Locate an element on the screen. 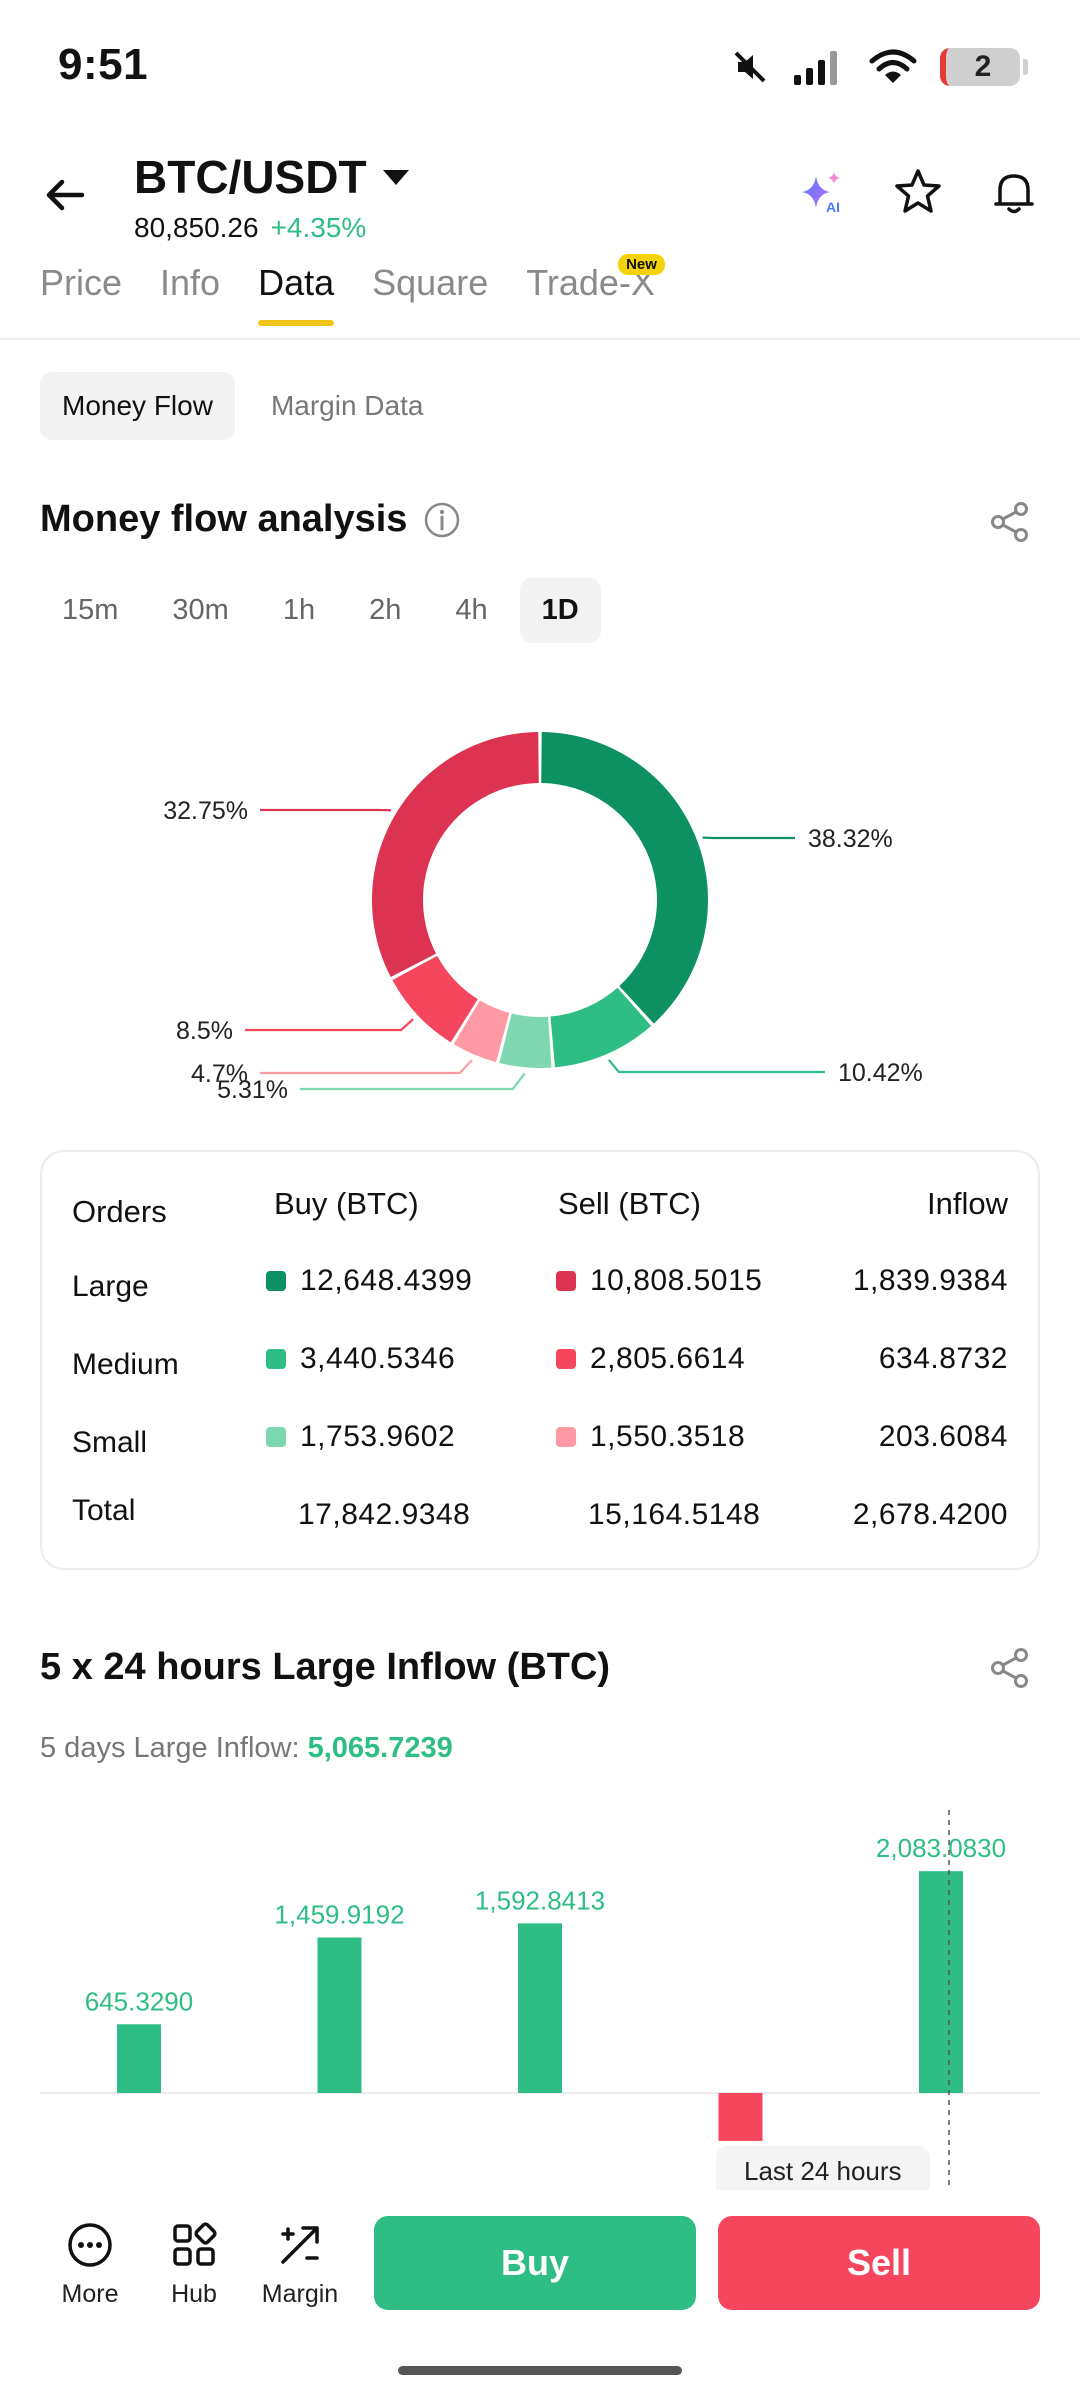 The width and height of the screenshot is (1080, 2400). large-inflow-title: 5 x 24 hours Large Inflow (BTC) is located at coordinates (325, 1667).